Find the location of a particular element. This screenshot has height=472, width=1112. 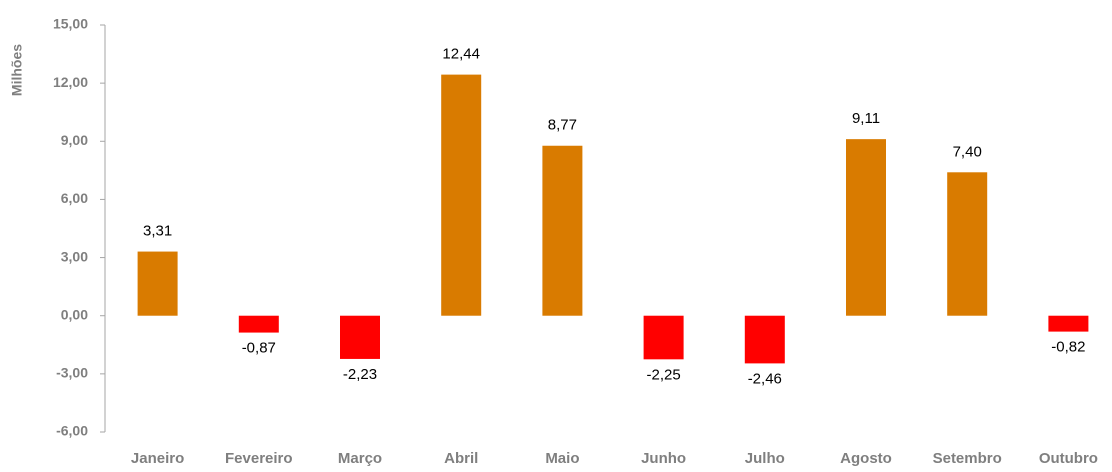

x-tick-label: Fevereiro is located at coordinates (259, 458).